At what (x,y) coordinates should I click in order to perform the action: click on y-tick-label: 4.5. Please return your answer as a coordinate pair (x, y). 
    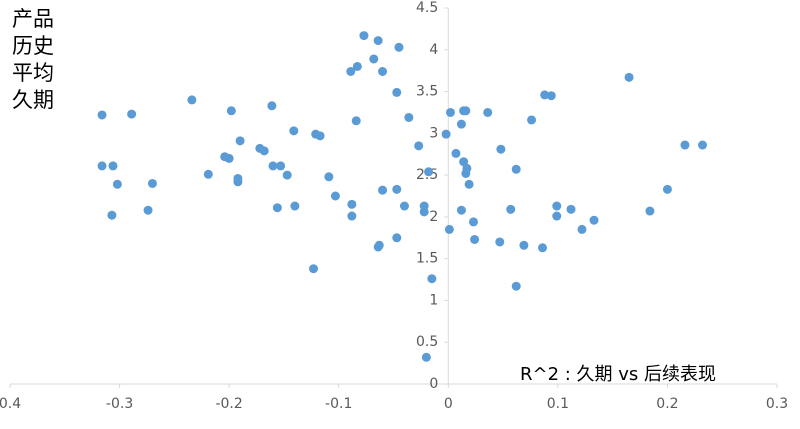
    Looking at the image, I should click on (427, 8).